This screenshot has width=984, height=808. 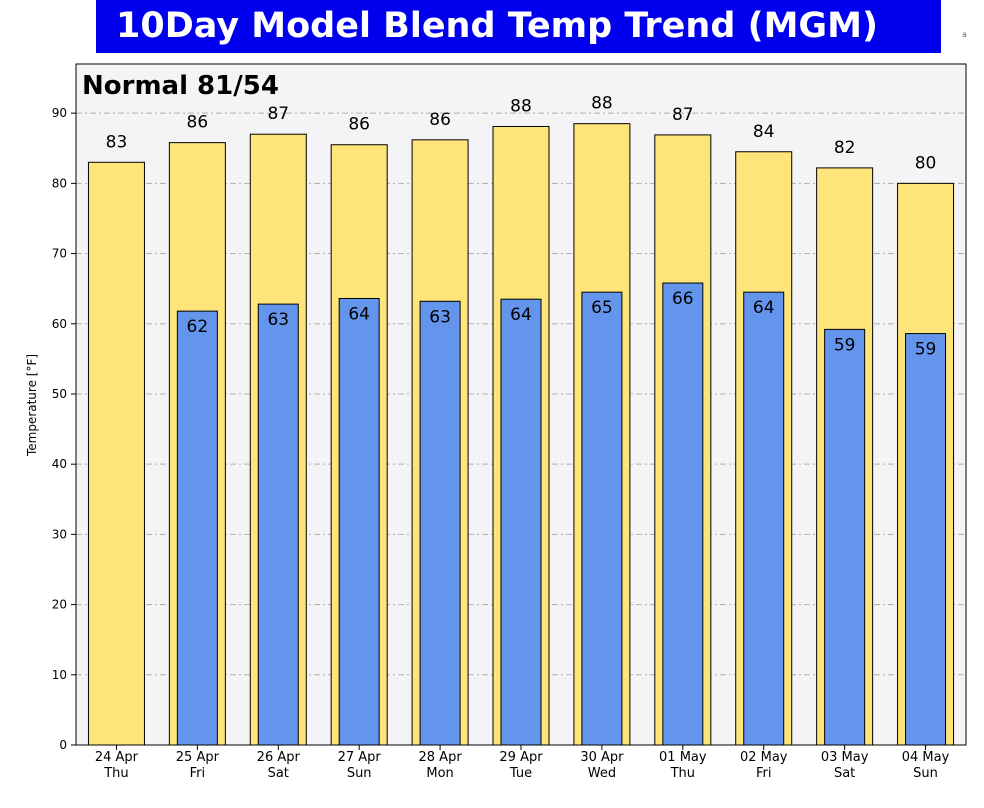 What do you see at coordinates (59, 113) in the screenshot?
I see `y-tick-label: 90` at bounding box center [59, 113].